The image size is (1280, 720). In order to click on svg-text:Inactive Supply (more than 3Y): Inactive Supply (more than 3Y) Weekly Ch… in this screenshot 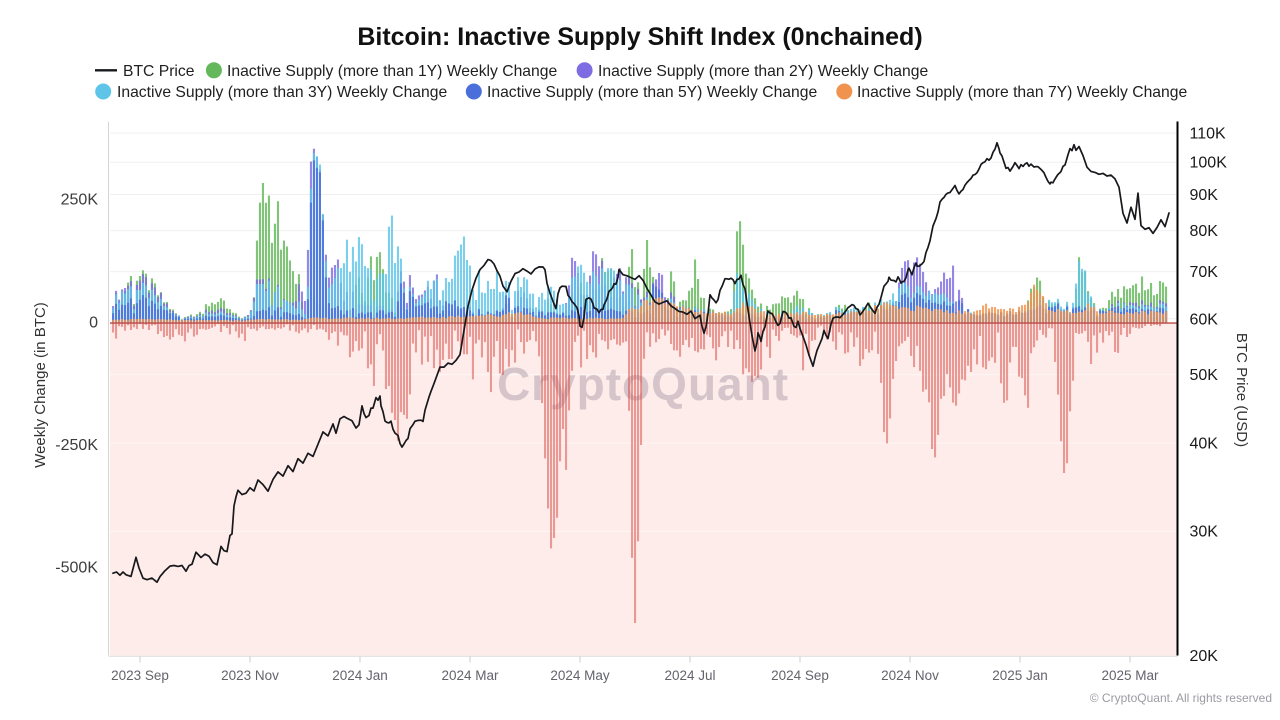, I will do `click(282, 92)`.